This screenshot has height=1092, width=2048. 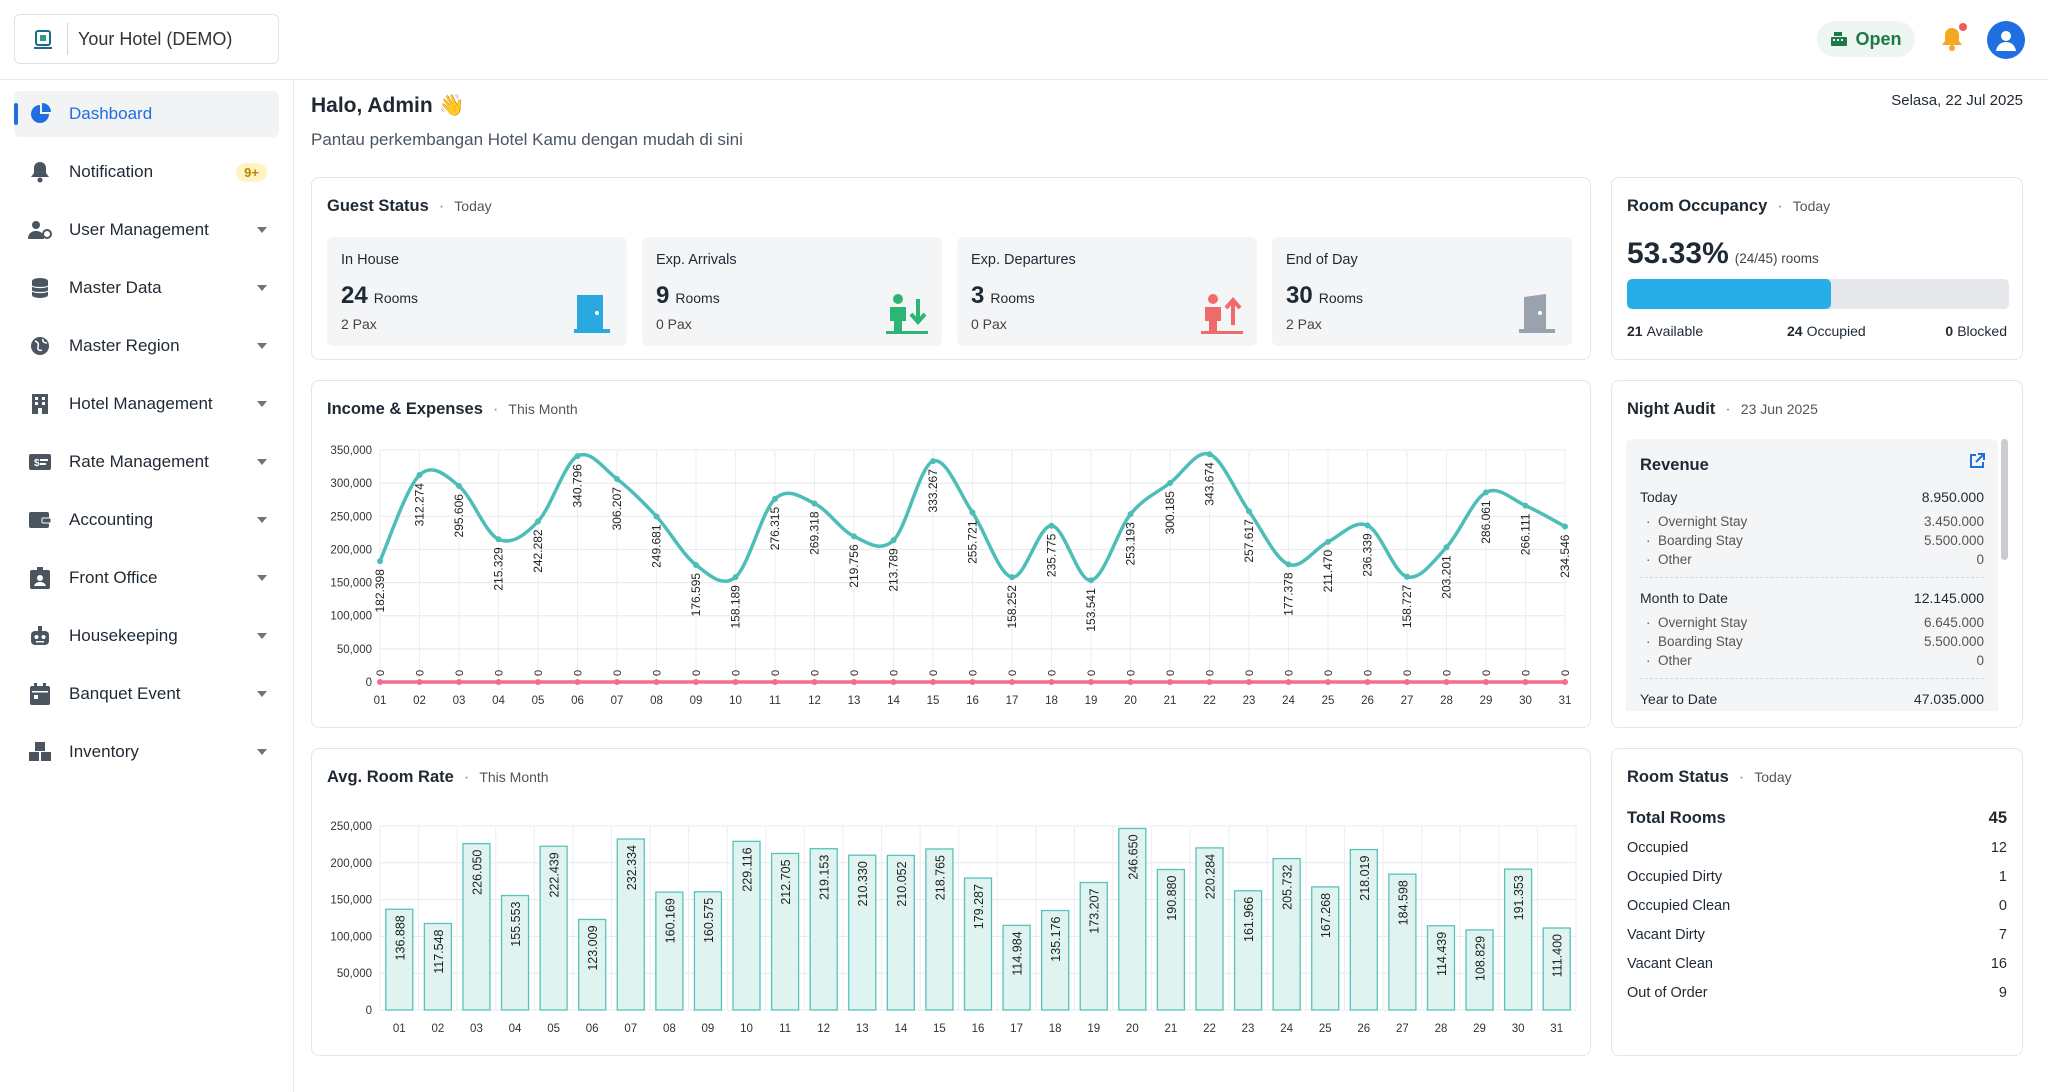 What do you see at coordinates (1407, 701) in the screenshot?
I see `x-tick-label: 27` at bounding box center [1407, 701].